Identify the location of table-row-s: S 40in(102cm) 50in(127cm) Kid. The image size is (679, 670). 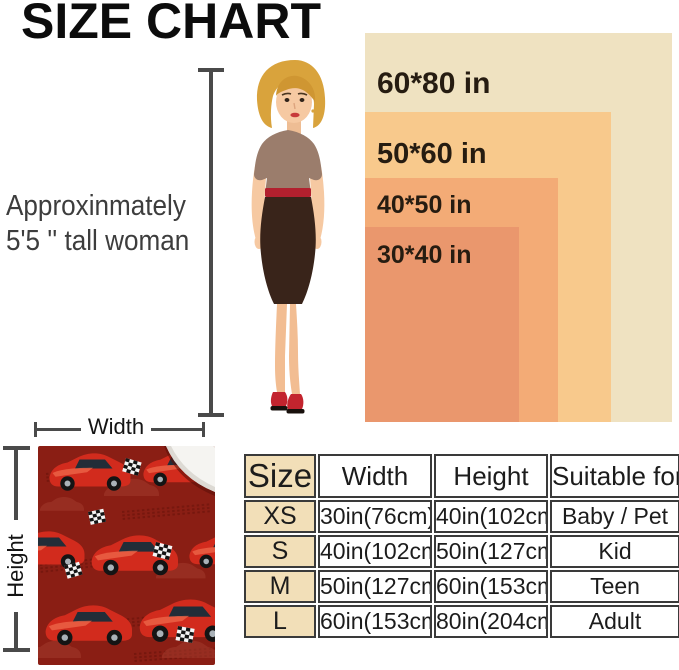
(461, 551).